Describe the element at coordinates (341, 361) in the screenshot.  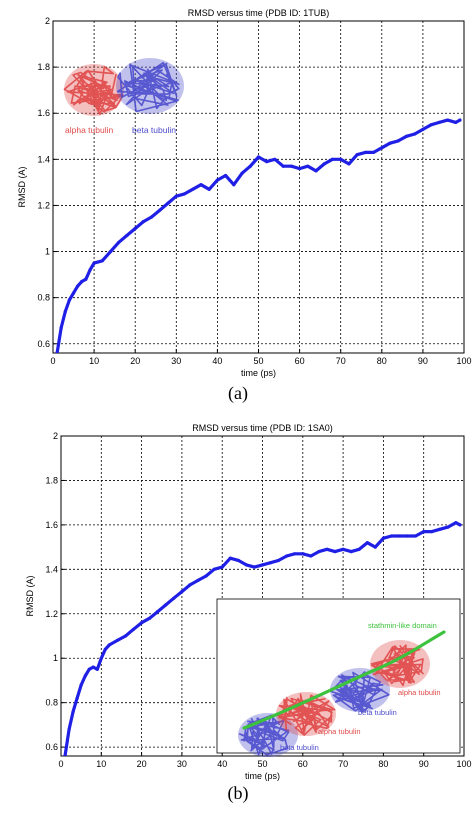
I see `x-tick-label: 70` at that location.